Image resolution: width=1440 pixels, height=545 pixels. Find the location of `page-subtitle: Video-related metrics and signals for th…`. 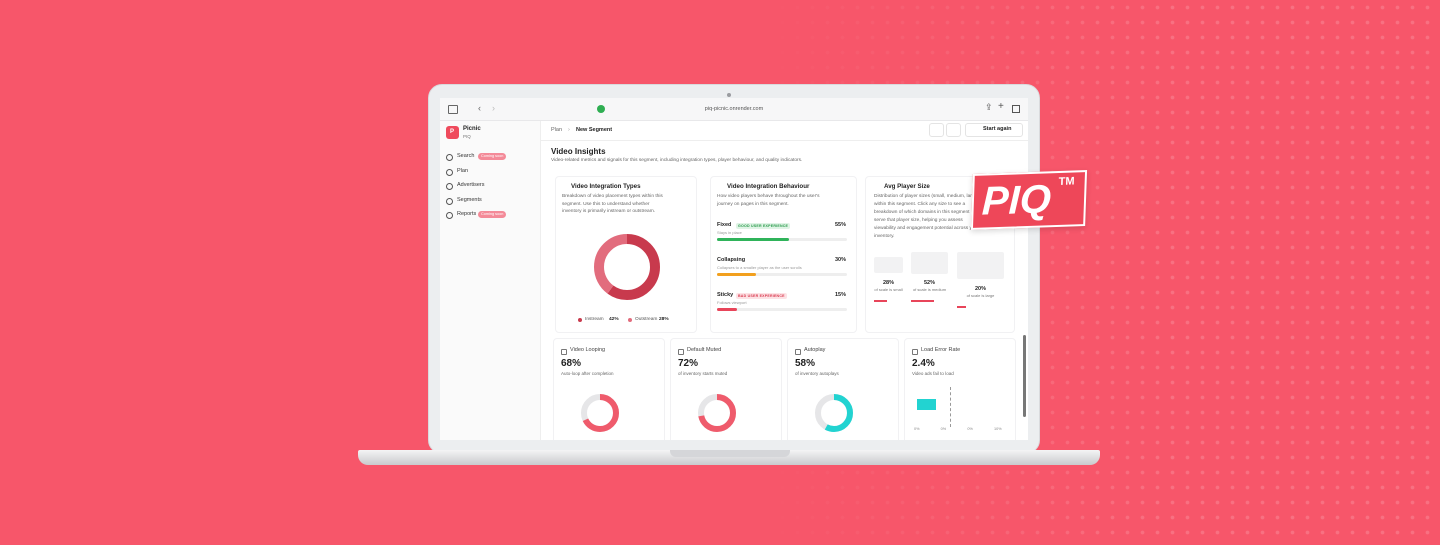

page-subtitle: Video-related metrics and signals for th… is located at coordinates (677, 160).